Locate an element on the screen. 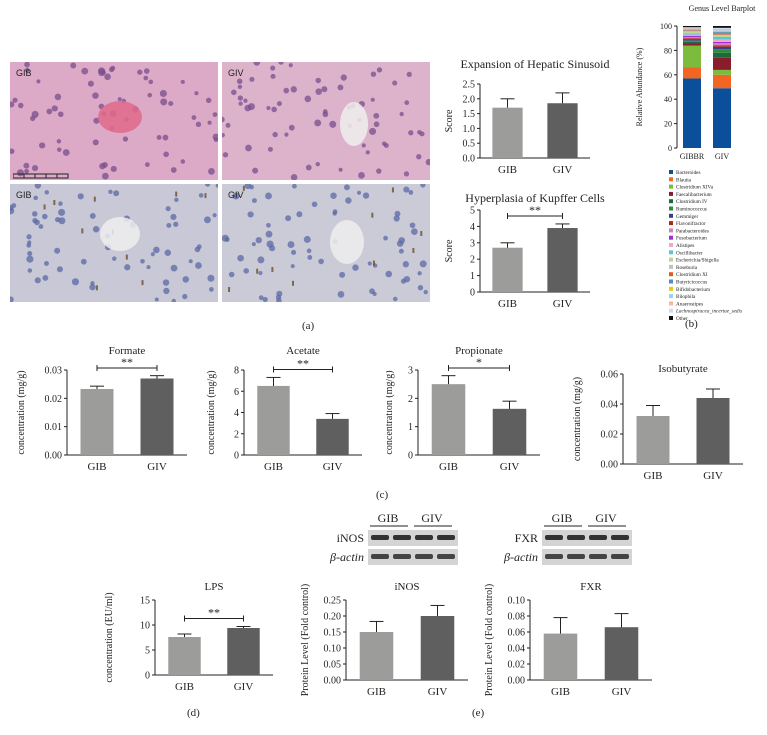 The width and height of the screenshot is (767, 735). blot-group-label: GIB is located at coordinates (562, 518).